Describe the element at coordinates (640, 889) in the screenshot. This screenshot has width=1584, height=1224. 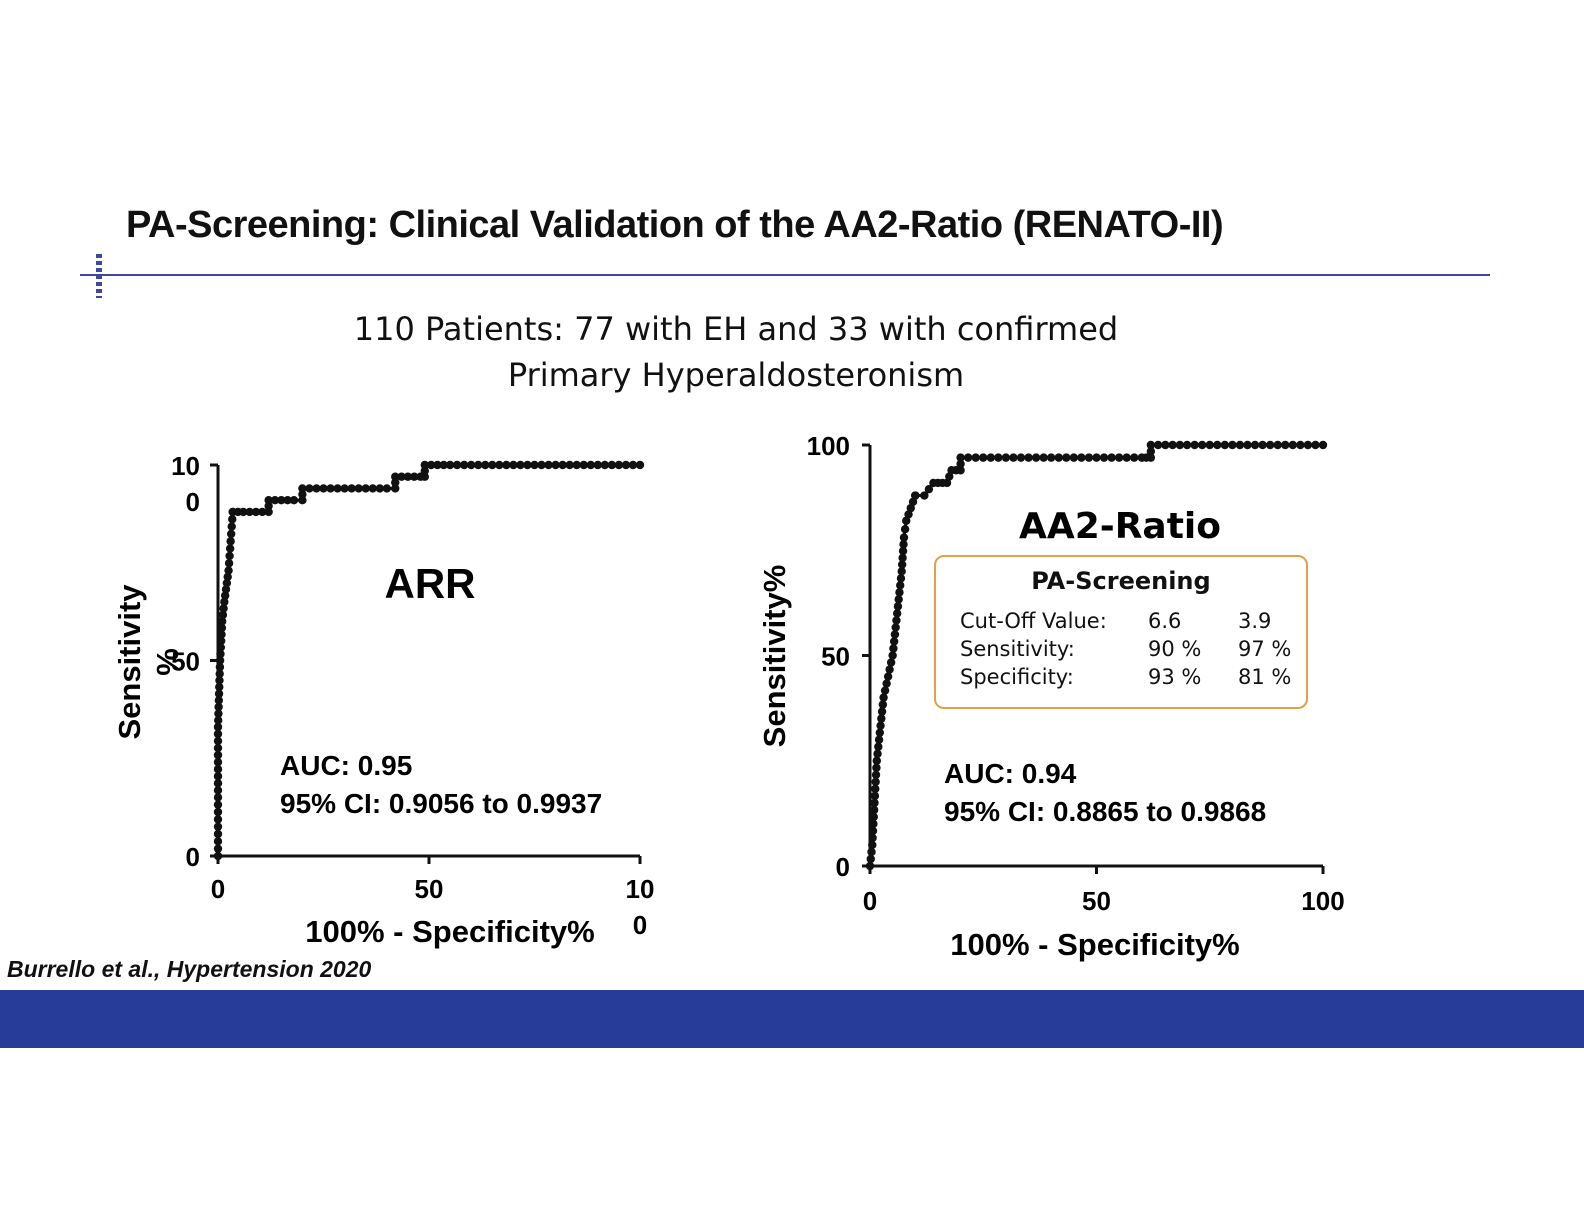
I see `x-tick-label-line: 10` at that location.